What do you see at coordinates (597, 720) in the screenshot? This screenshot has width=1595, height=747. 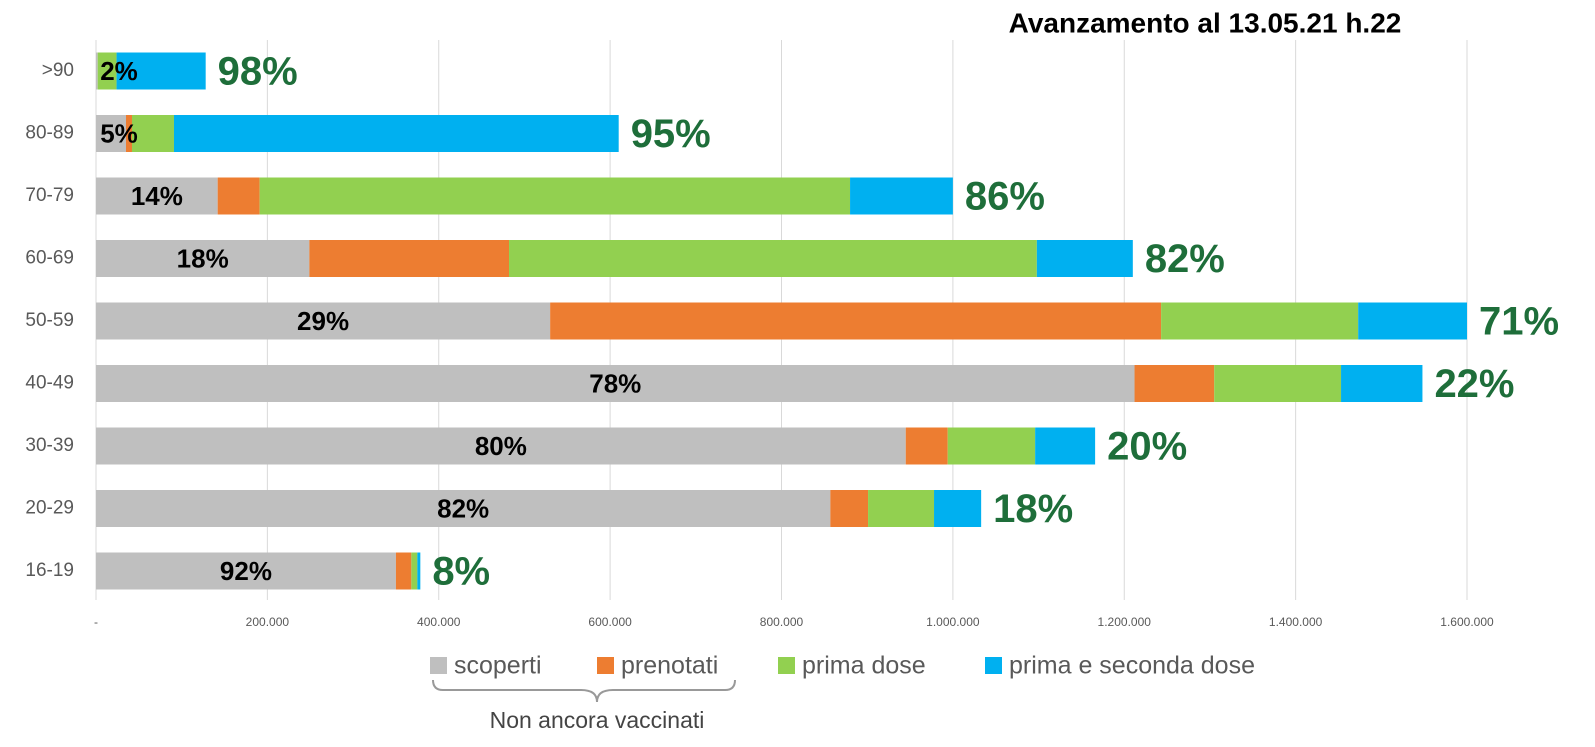 I see `legend-note: Non ancora vaccinati` at bounding box center [597, 720].